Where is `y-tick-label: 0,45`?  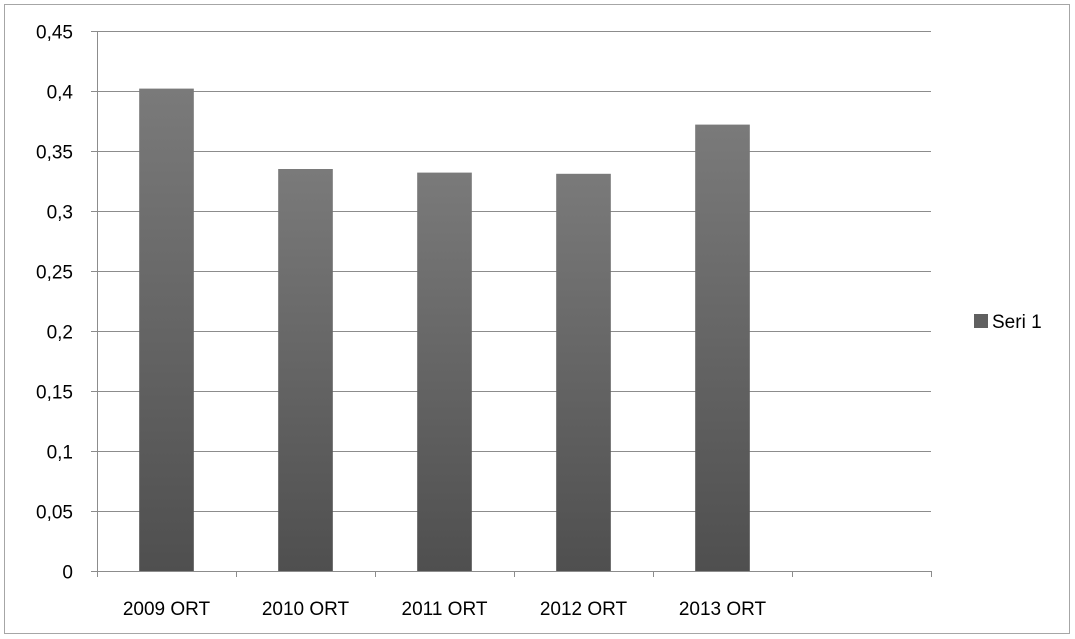
y-tick-label: 0,45 is located at coordinates (54, 33).